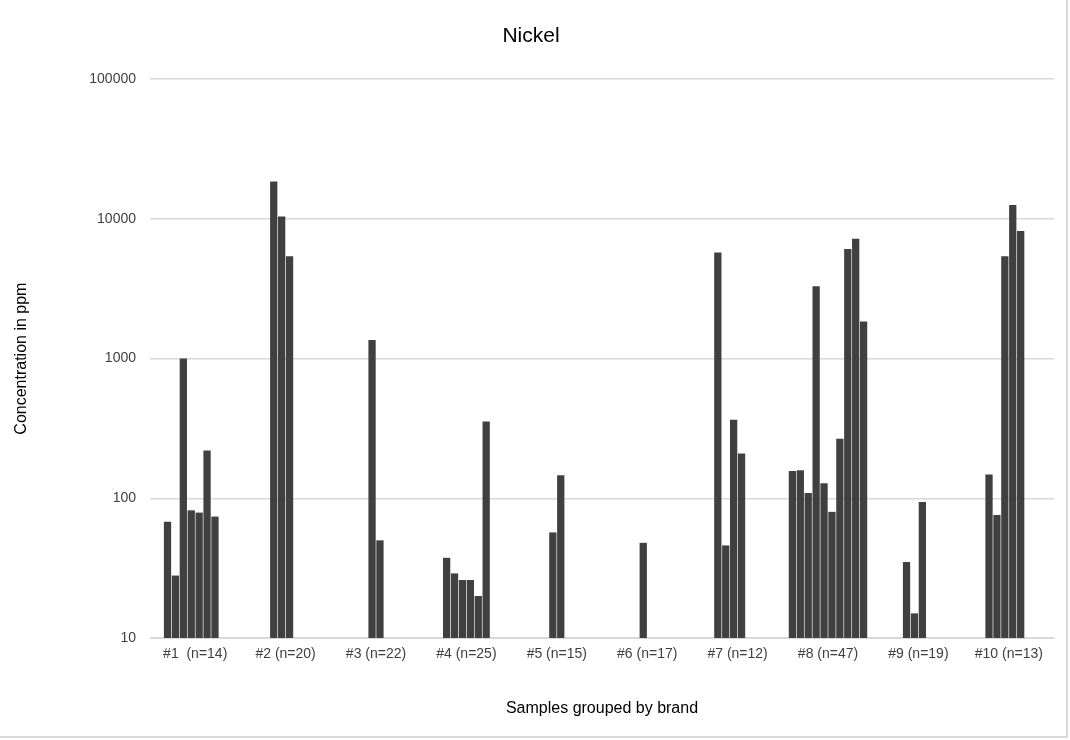 The width and height of the screenshot is (1070, 740). I want to click on x-tick-label: #4 (n=25), so click(466, 653).